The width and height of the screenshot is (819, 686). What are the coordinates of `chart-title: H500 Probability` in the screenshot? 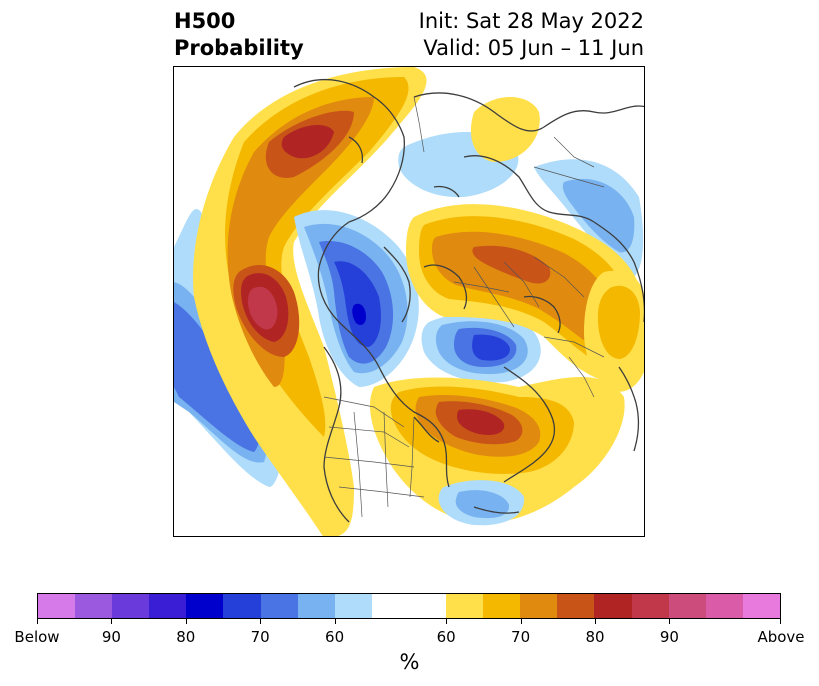 It's located at (239, 35).